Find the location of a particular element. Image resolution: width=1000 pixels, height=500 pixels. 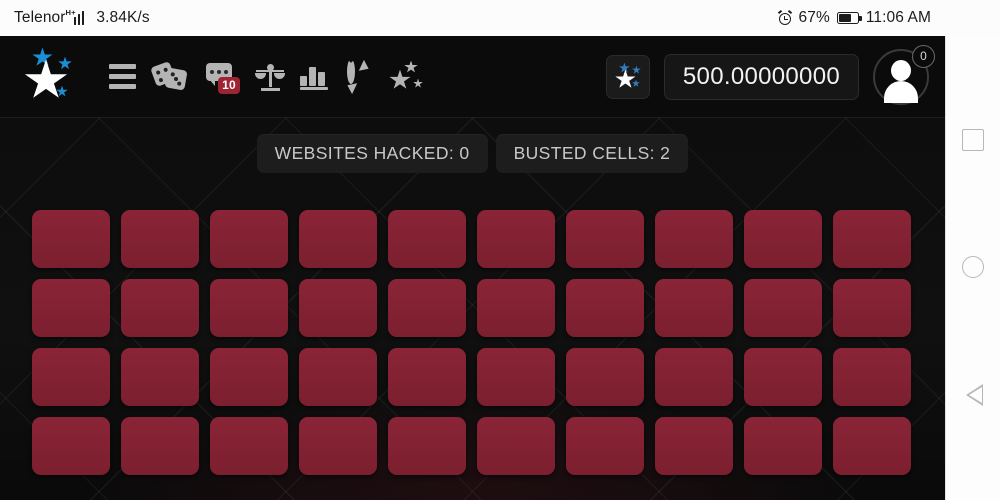

battery-percent-label: 67% is located at coordinates (814, 17).